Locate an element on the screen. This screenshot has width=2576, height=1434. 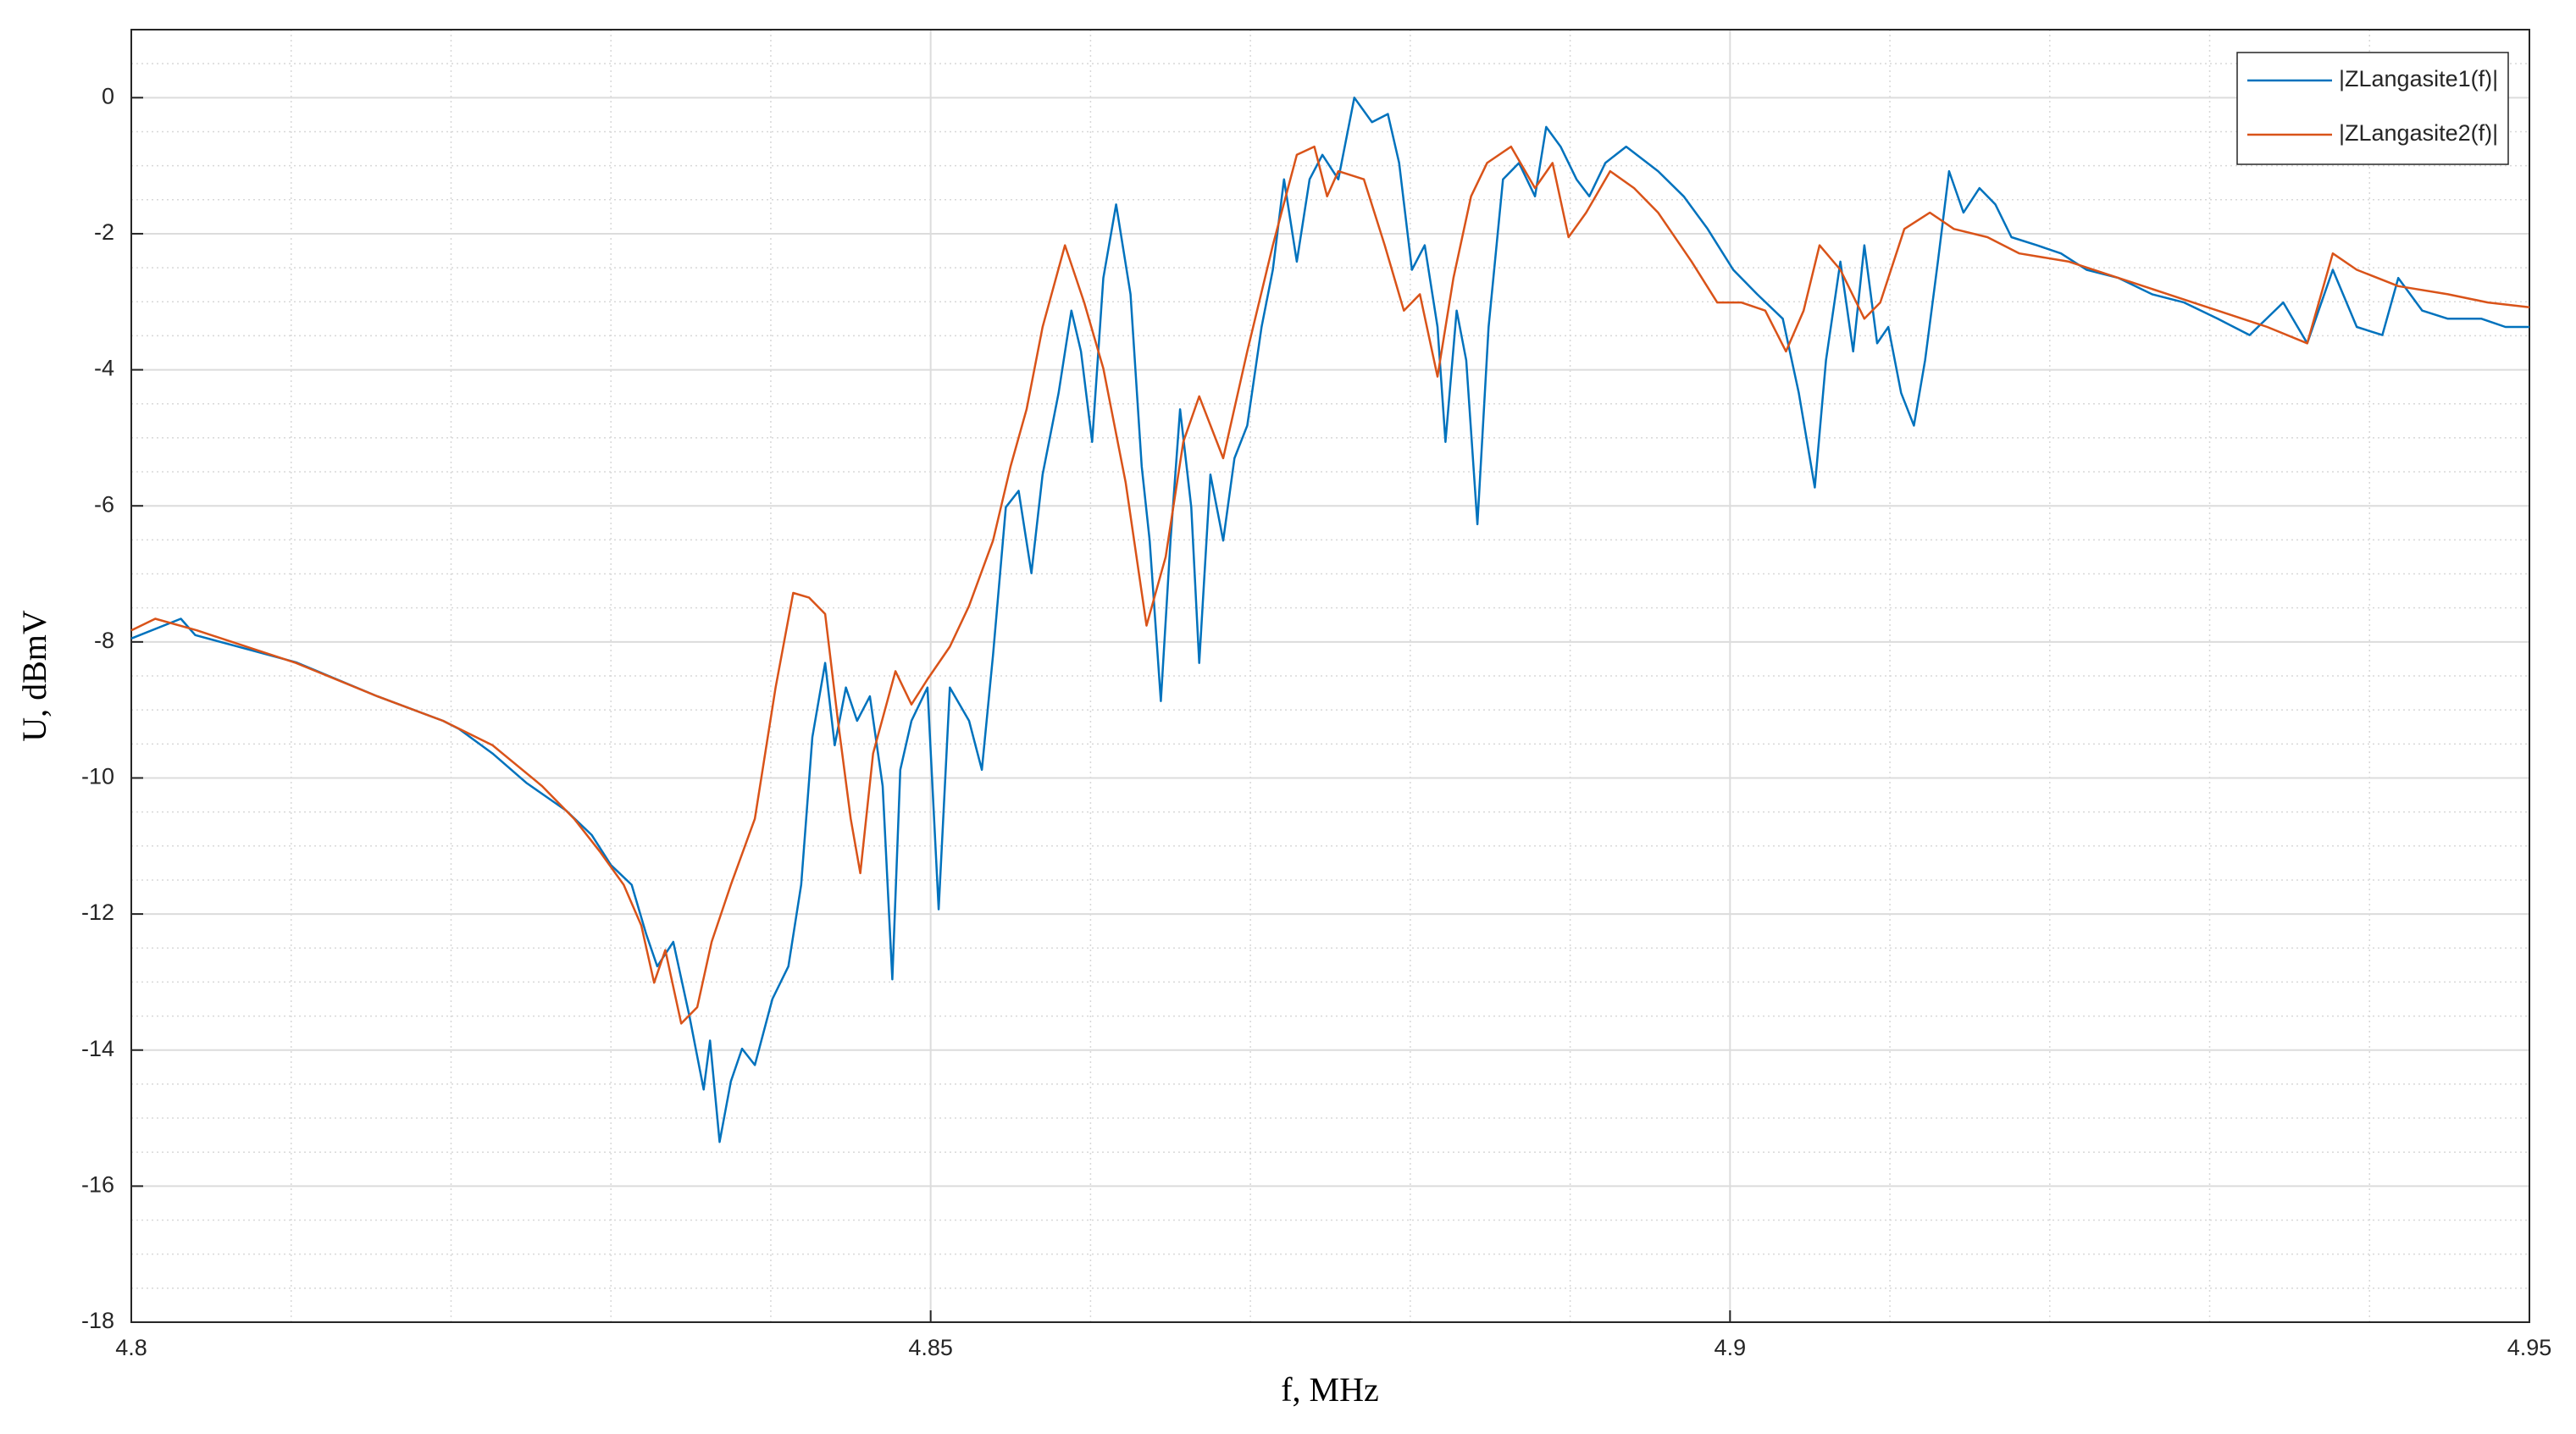
y-tick-label: -6 is located at coordinates (104, 504).